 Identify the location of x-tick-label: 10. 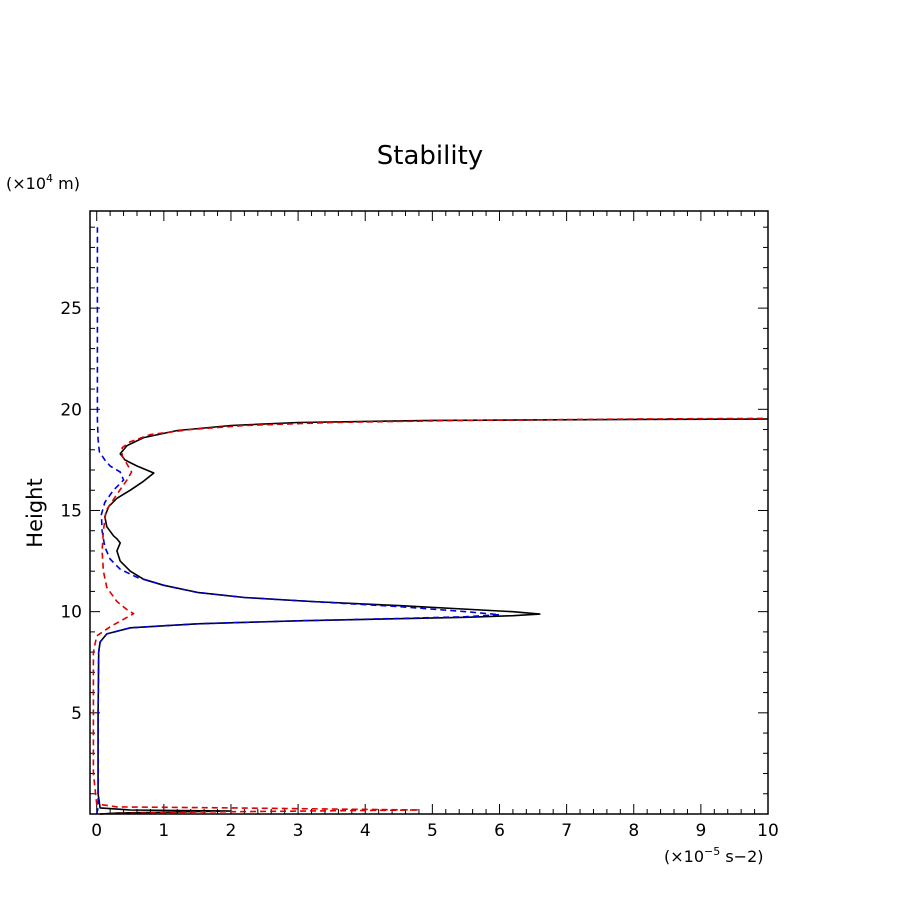
(768, 831).